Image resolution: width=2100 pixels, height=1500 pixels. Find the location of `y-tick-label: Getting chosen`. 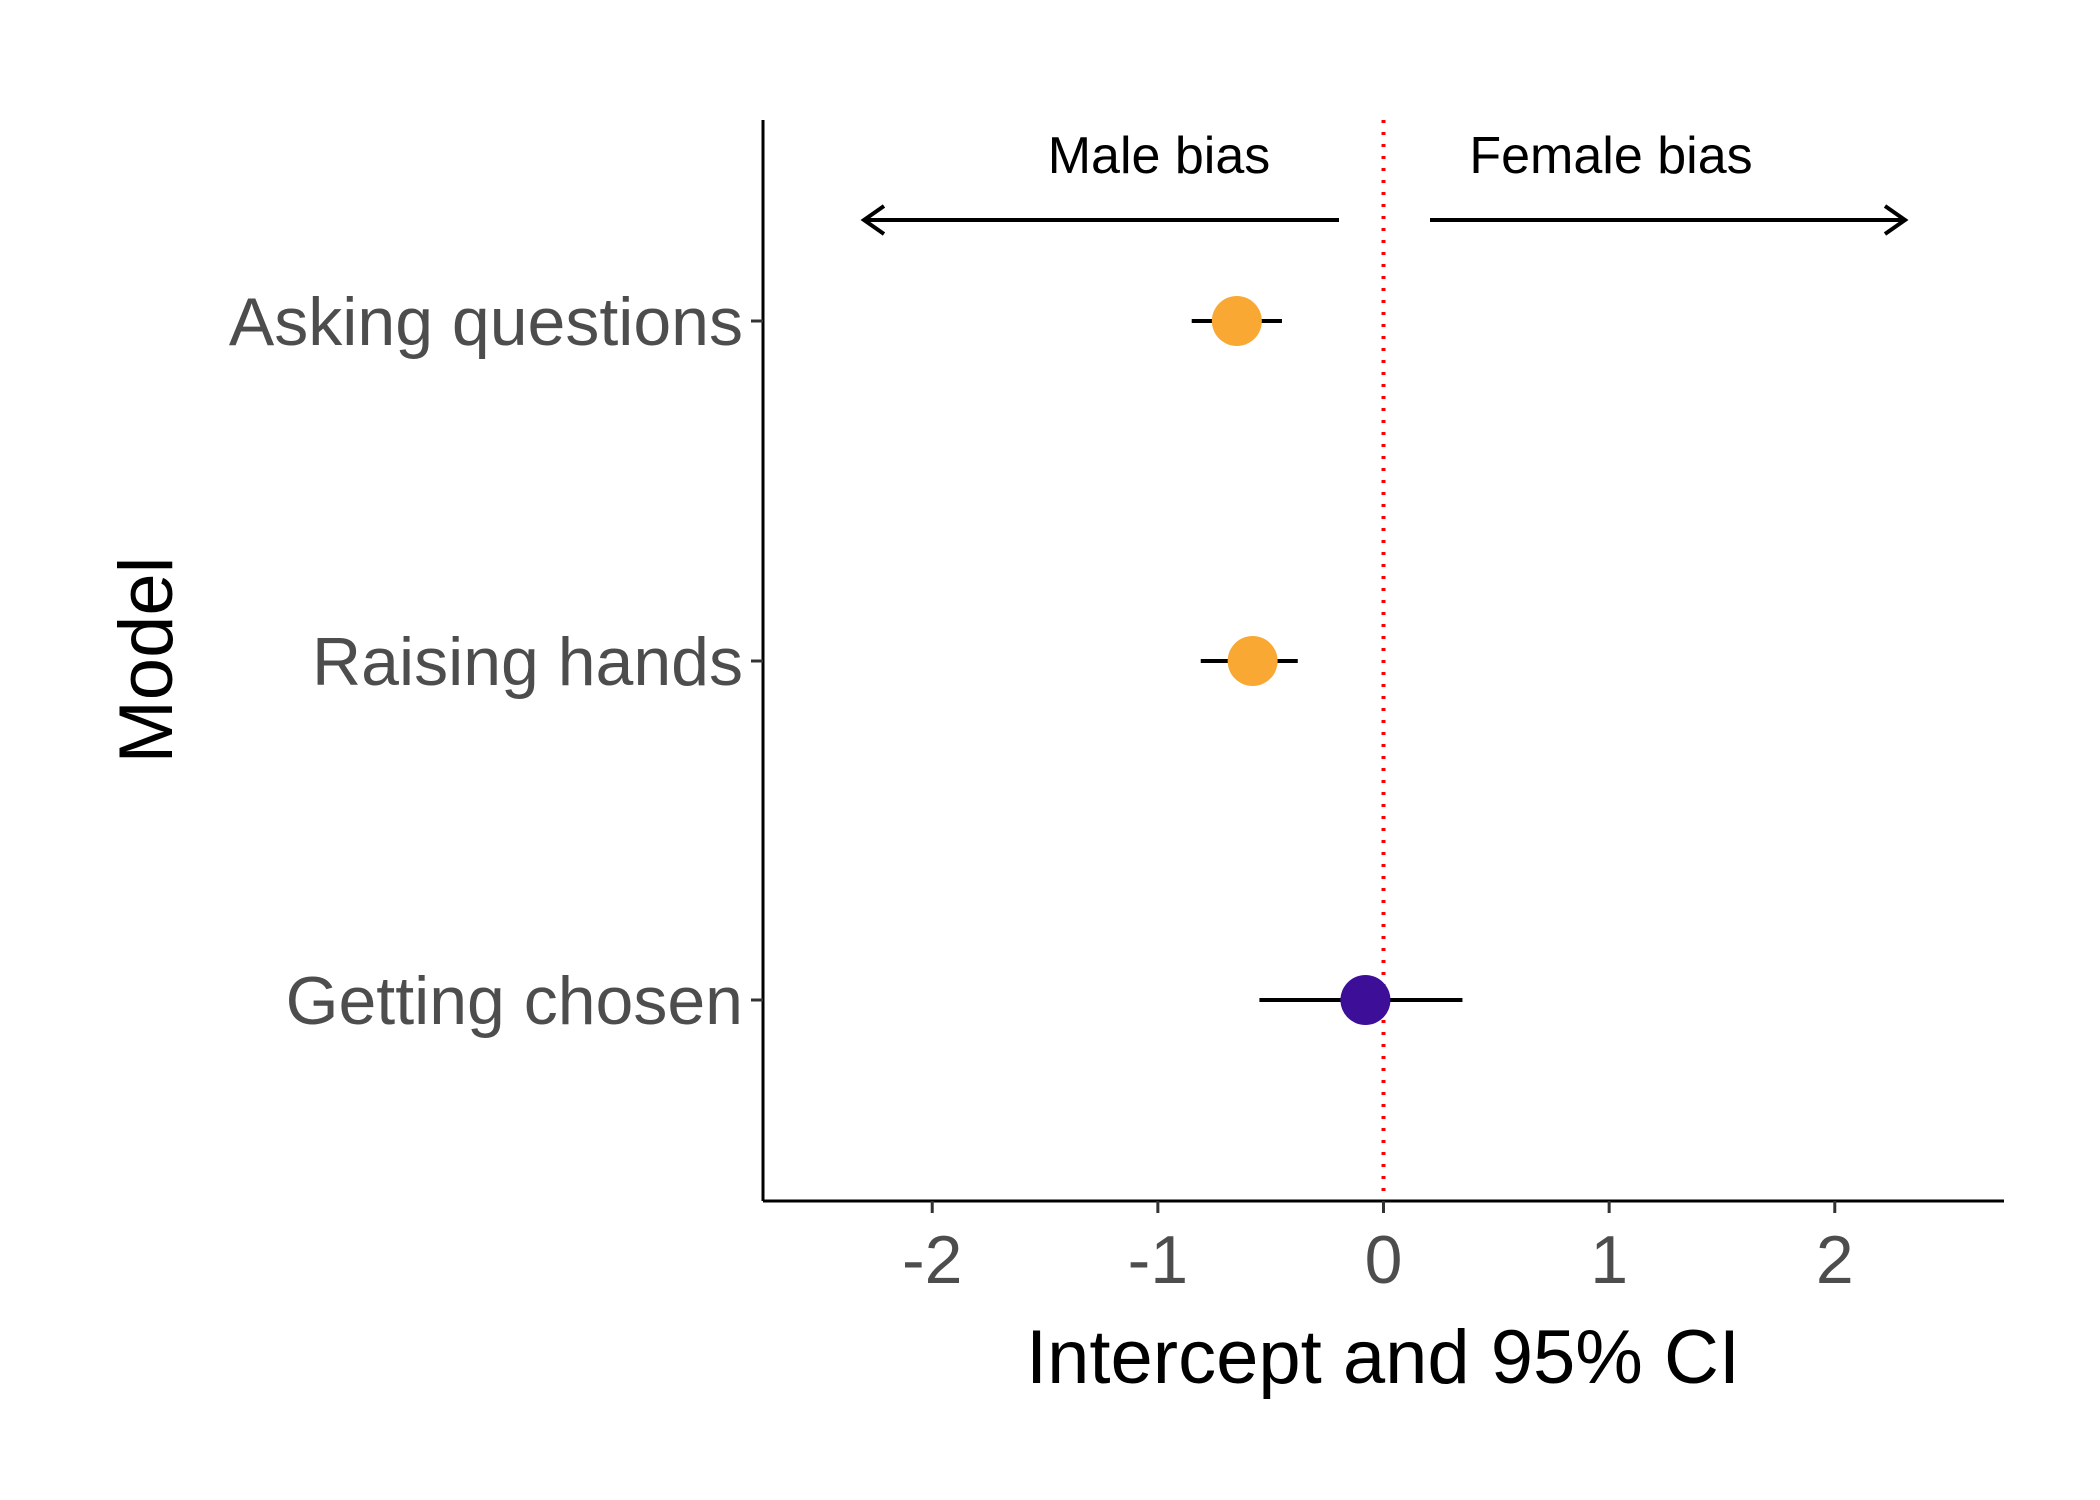

y-tick-label: Getting chosen is located at coordinates (514, 1001).